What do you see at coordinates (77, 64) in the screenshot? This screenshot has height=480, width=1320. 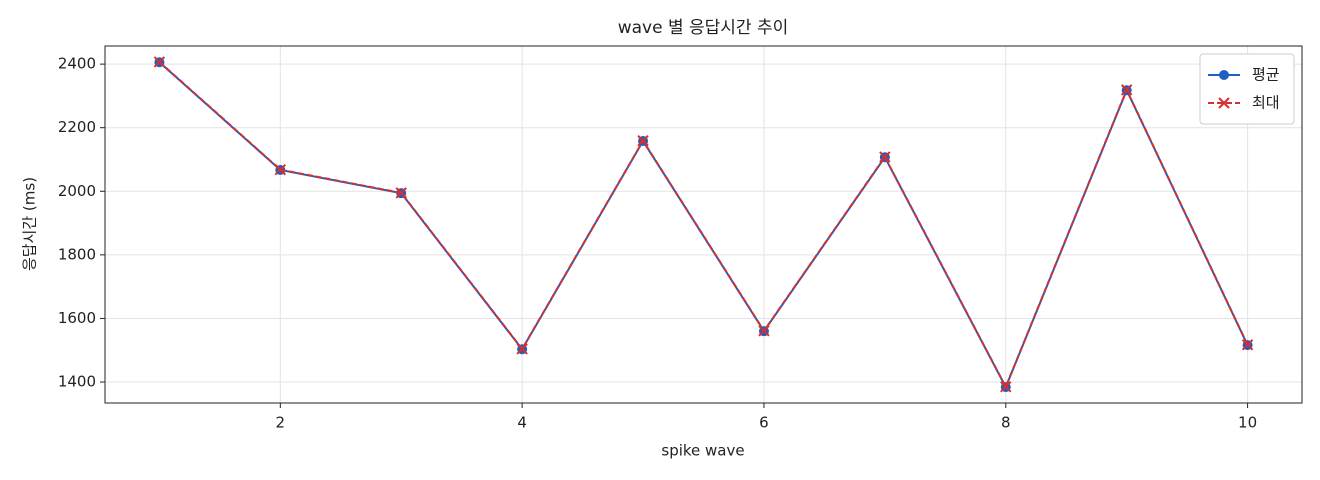 I see `y-tick-label: 2400` at bounding box center [77, 64].